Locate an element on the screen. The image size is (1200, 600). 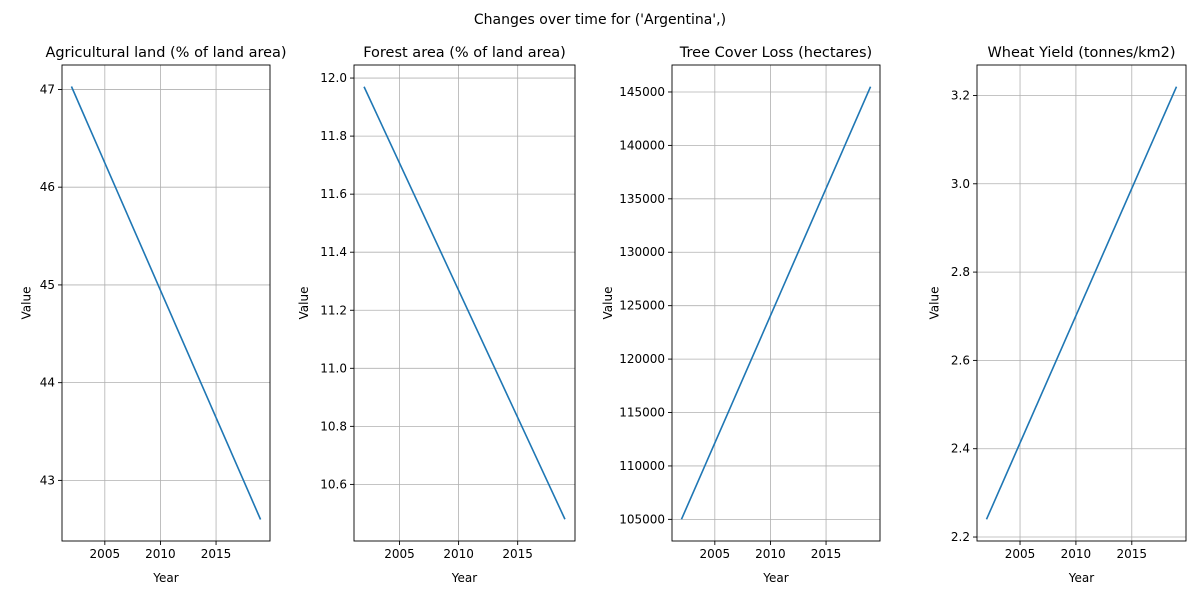
y-tick-label: 11.2 is located at coordinates (333, 310).